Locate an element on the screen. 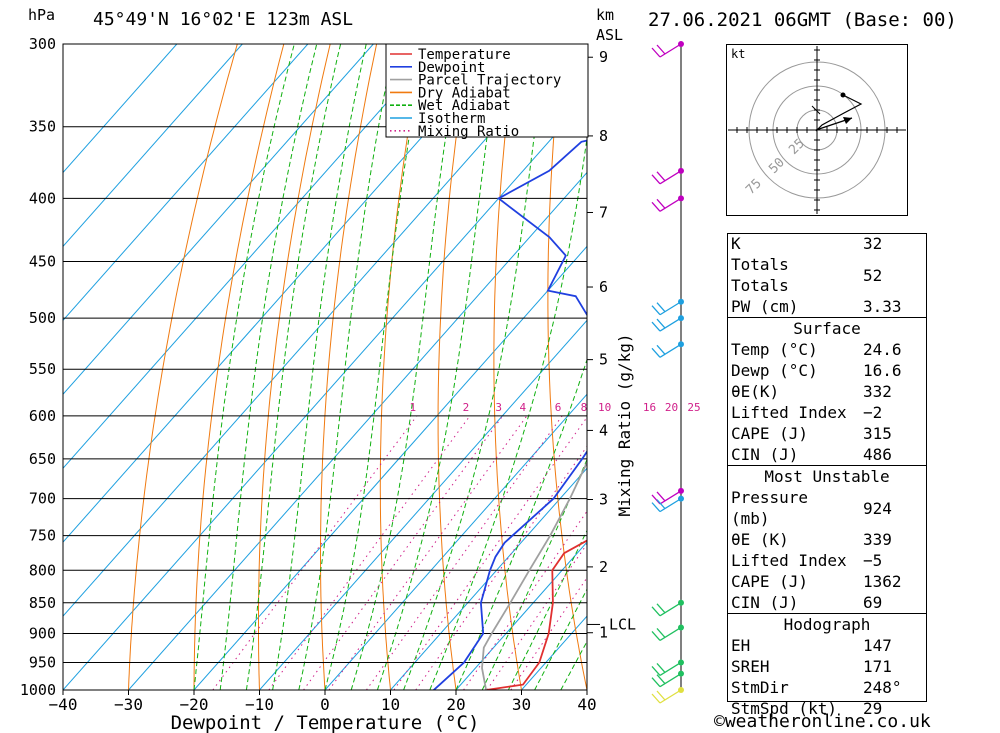  pressure-tick-label: 900 is located at coordinates (42, 633).